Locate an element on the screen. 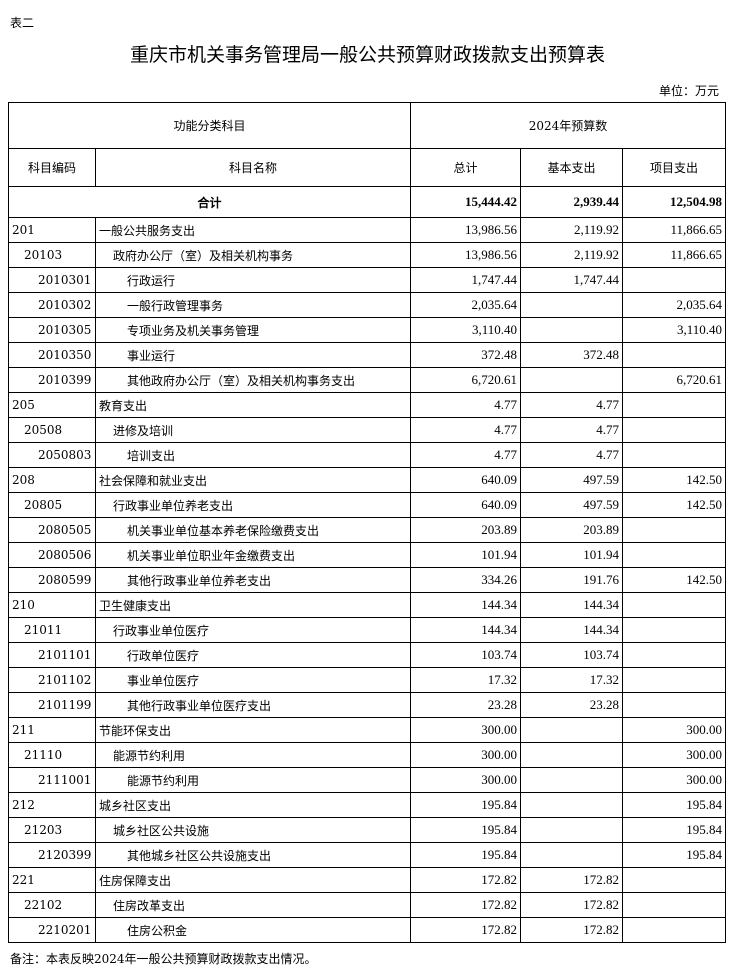  cell-name: 政府办公厅（室）及相关机构事务 is located at coordinates (253, 255).